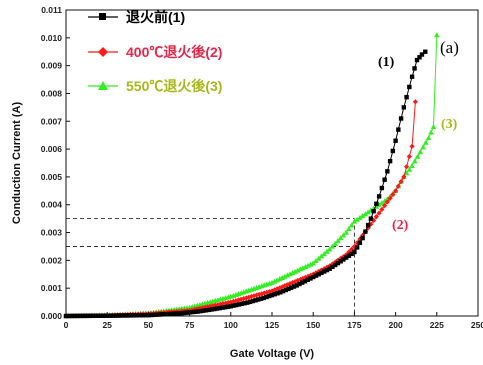 The image size is (483, 365). I want to click on series-2-annotation: (2), so click(400, 225).